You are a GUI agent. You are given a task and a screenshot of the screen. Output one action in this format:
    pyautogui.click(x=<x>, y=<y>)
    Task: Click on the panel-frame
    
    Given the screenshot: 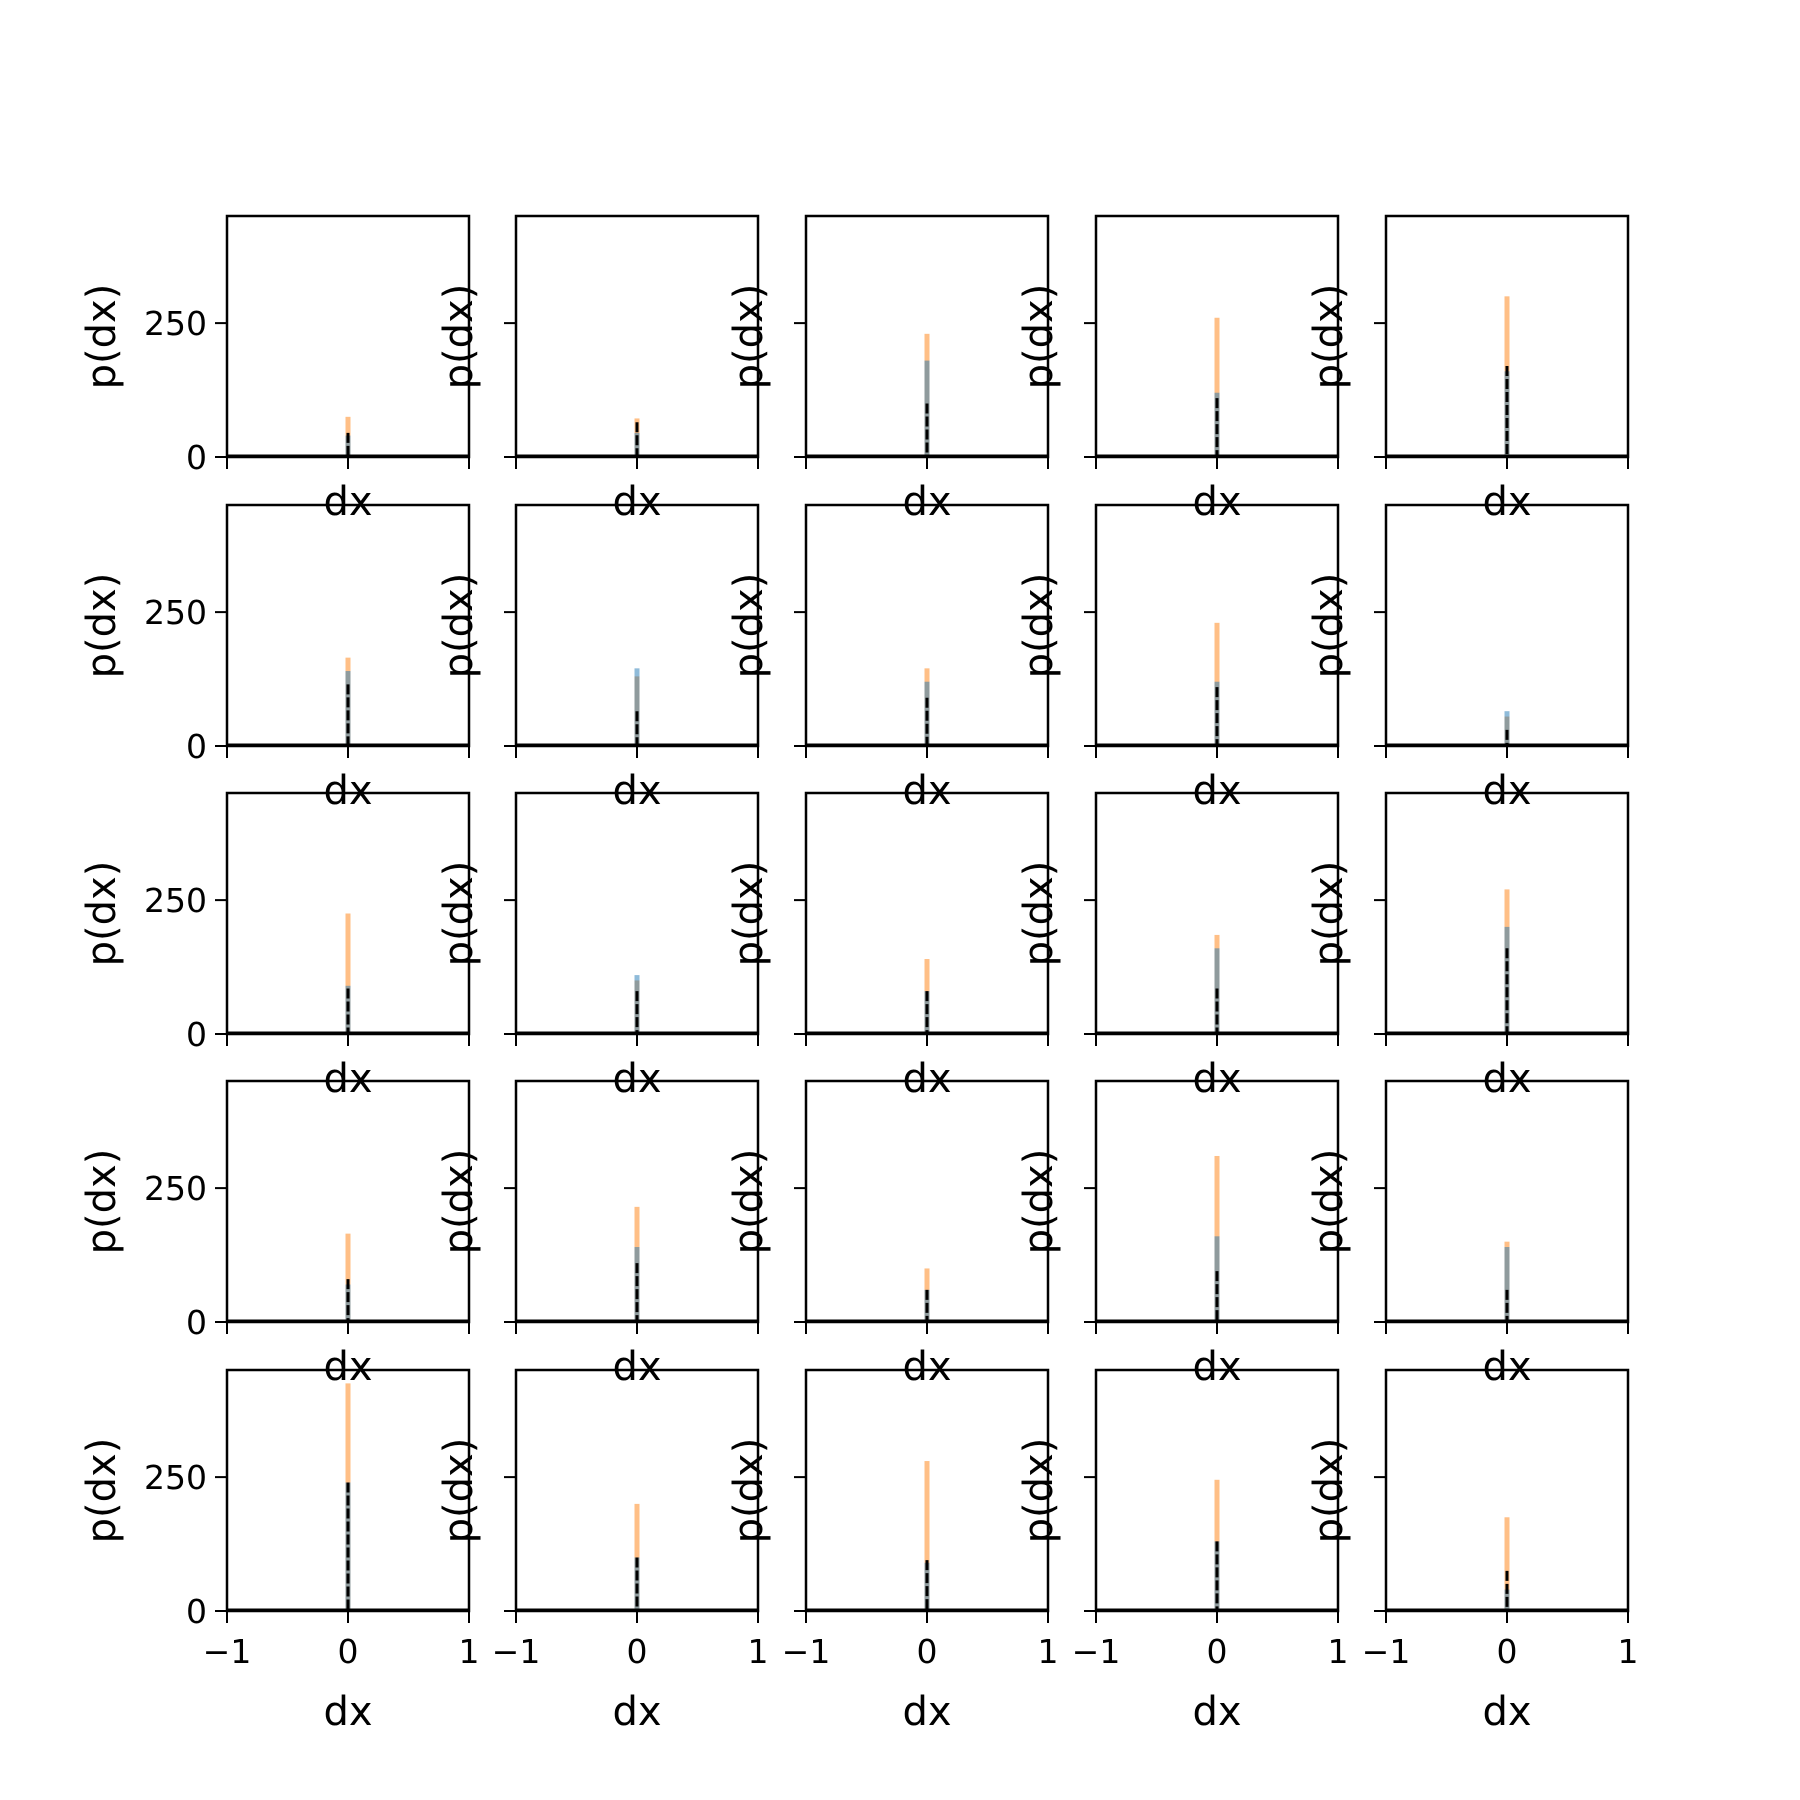 What is the action you would take?
    pyautogui.click(x=1507, y=625)
    